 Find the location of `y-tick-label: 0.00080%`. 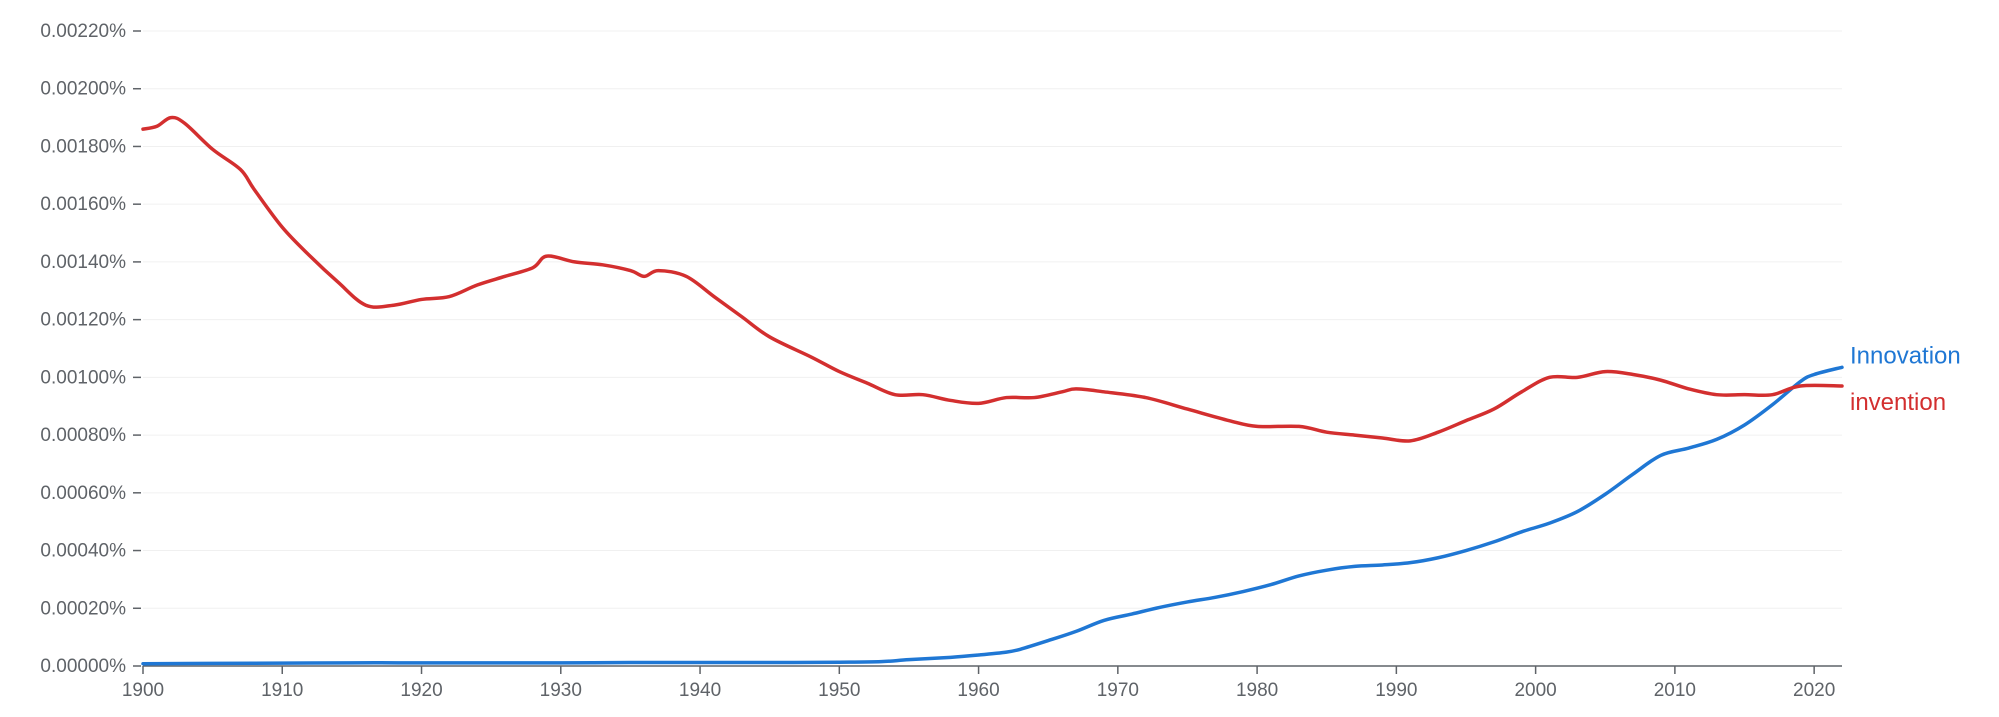

y-tick-label: 0.00080% is located at coordinates (83, 435).